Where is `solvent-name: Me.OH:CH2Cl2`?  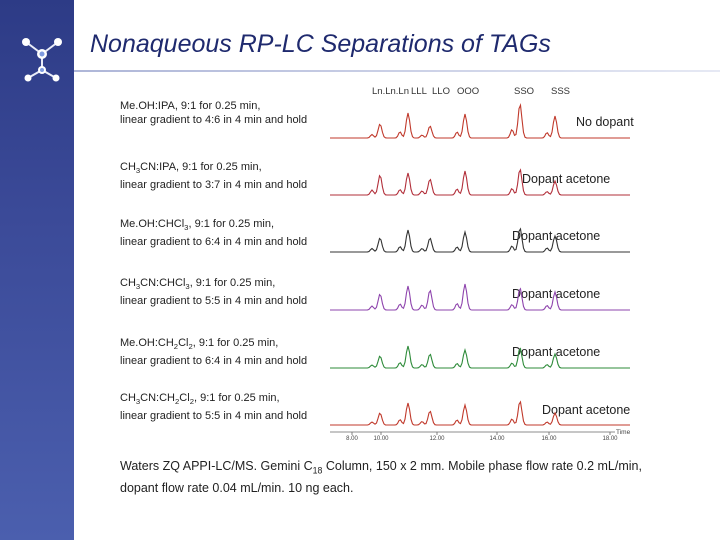
solvent-name: Me.OH:CH2Cl2 is located at coordinates (156, 344).